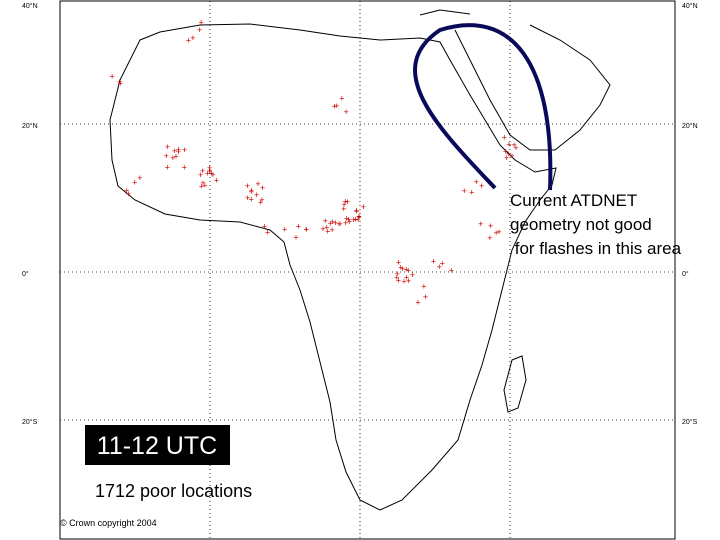  What do you see at coordinates (108, 523) in the screenshot?
I see `copyright: © Crown copyright 2004` at bounding box center [108, 523].